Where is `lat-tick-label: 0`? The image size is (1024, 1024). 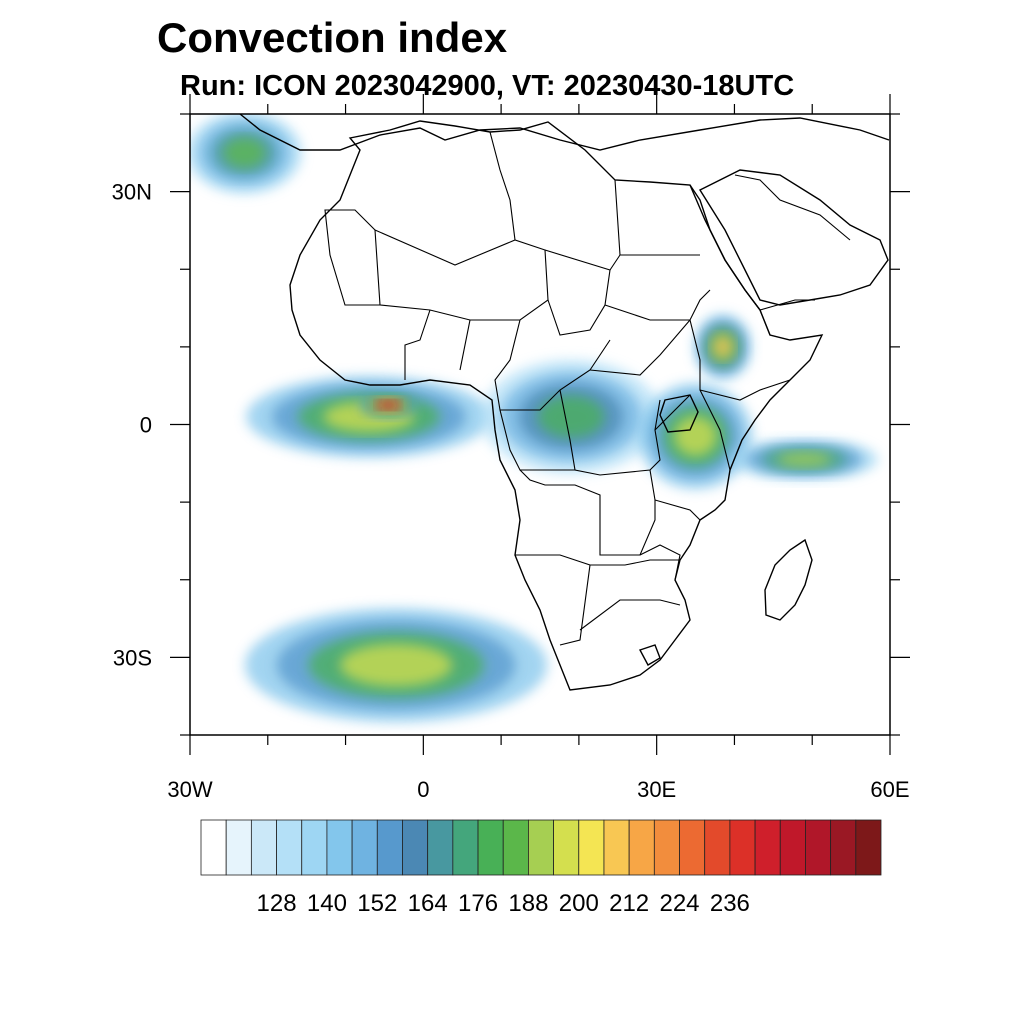 lat-tick-label: 0 is located at coordinates (146, 425).